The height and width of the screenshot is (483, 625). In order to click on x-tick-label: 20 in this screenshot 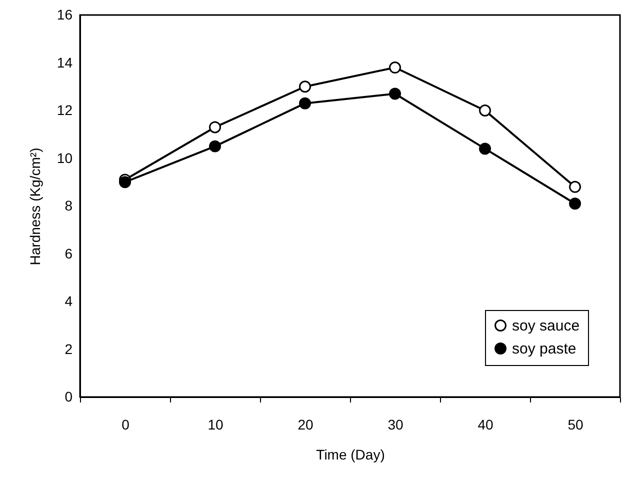, I will do `click(306, 424)`.